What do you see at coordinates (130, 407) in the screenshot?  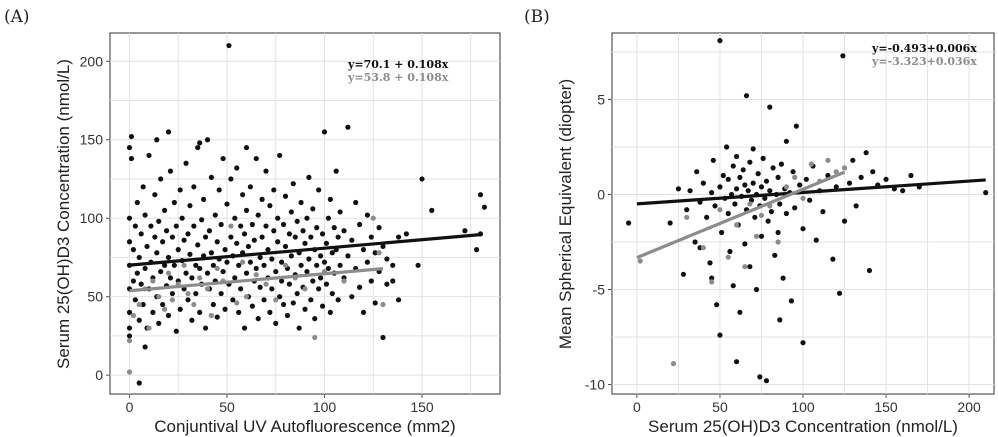 I see `x-tick-label: 0` at bounding box center [130, 407].